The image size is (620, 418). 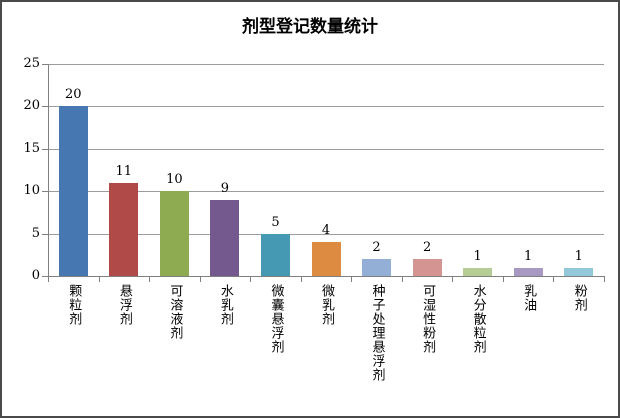 What do you see at coordinates (31, 63) in the screenshot?
I see `y-axis-label: 25` at bounding box center [31, 63].